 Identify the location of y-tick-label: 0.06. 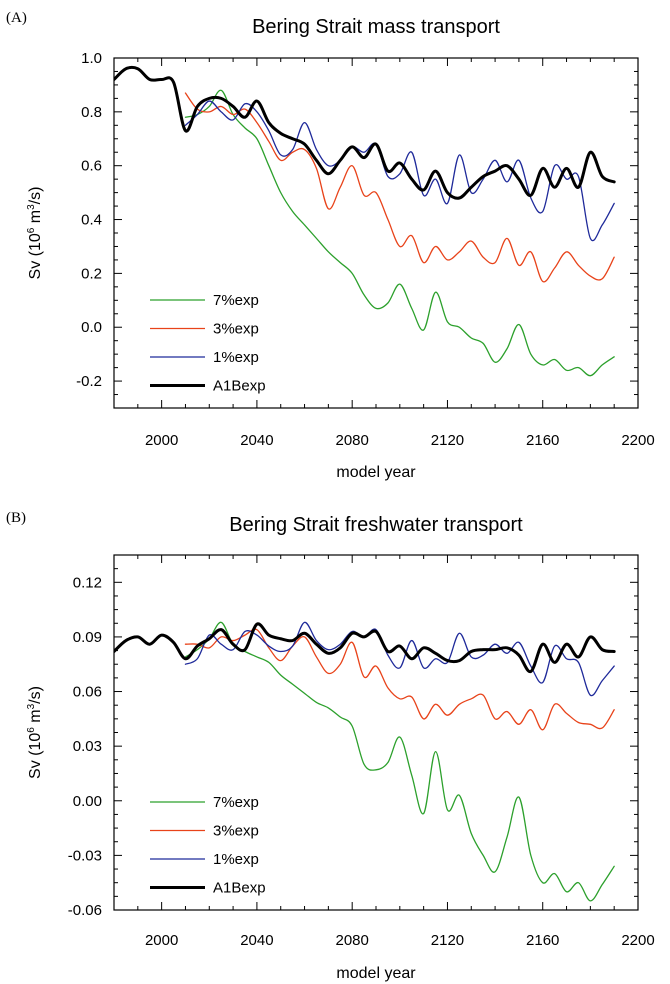
(87, 692).